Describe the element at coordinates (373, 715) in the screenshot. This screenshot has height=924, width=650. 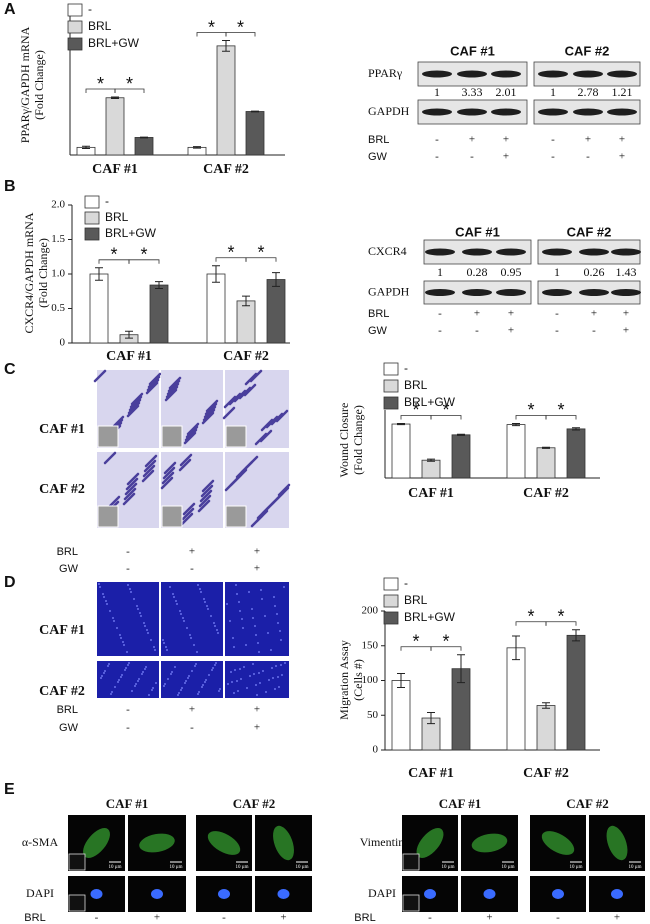
I see `y-tick-label: 50` at that location.